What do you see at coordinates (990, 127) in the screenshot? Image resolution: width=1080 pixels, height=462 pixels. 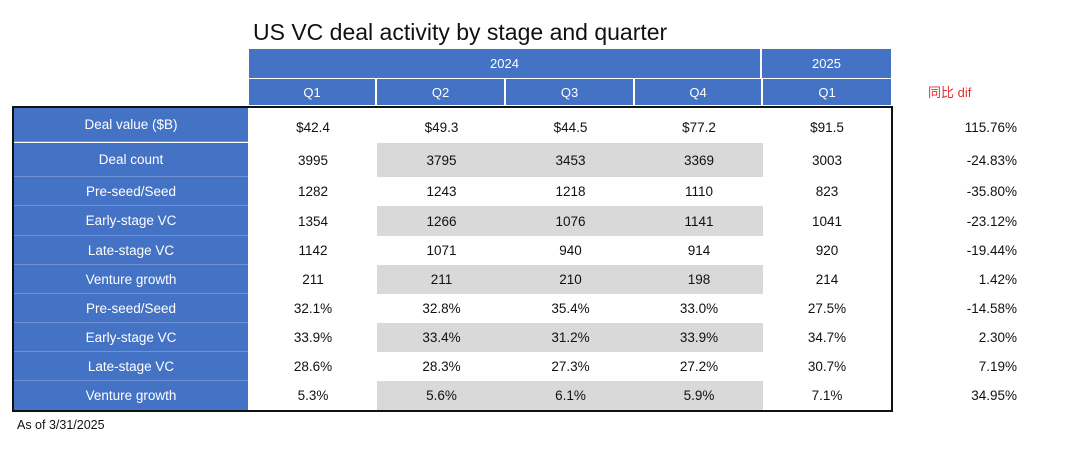 I see `row-1-yoy-diff: 115.76%` at bounding box center [990, 127].